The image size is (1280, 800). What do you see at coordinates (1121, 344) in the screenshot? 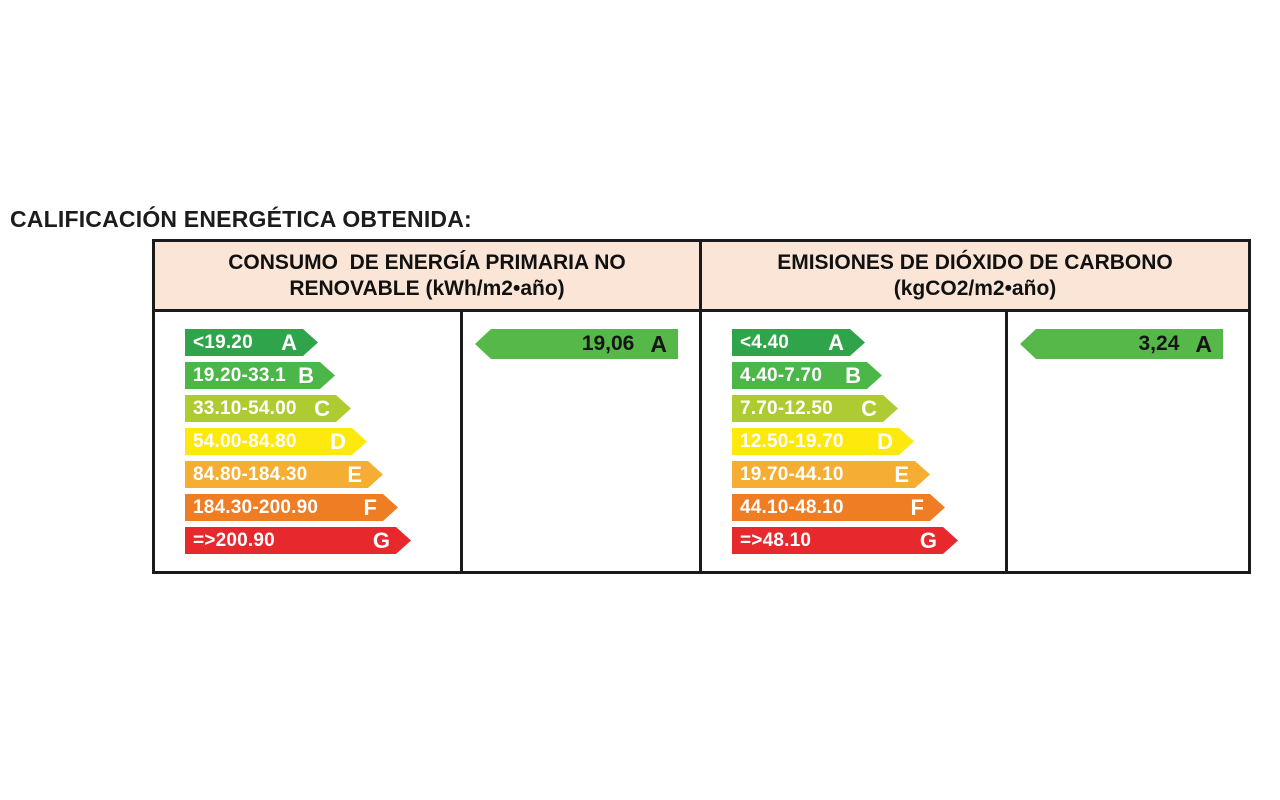
I see `emisiones-result-arrow: 3,24 A` at bounding box center [1121, 344].